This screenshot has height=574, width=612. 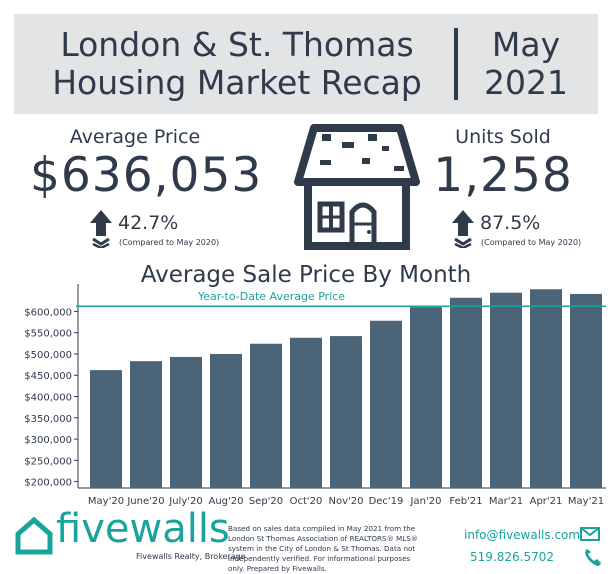 I want to click on x-tick-label: Sep'20, so click(x=266, y=501).